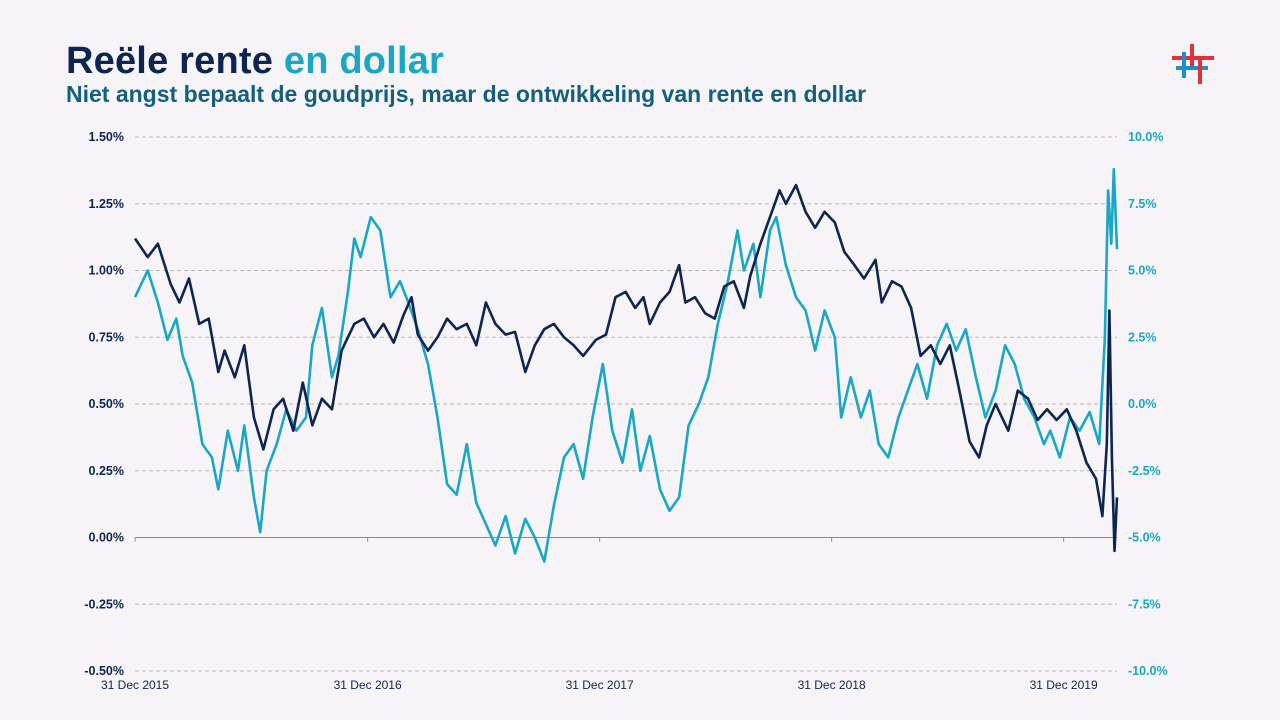  I want to click on y-right-tick-label: 10.0%, so click(1145, 137).